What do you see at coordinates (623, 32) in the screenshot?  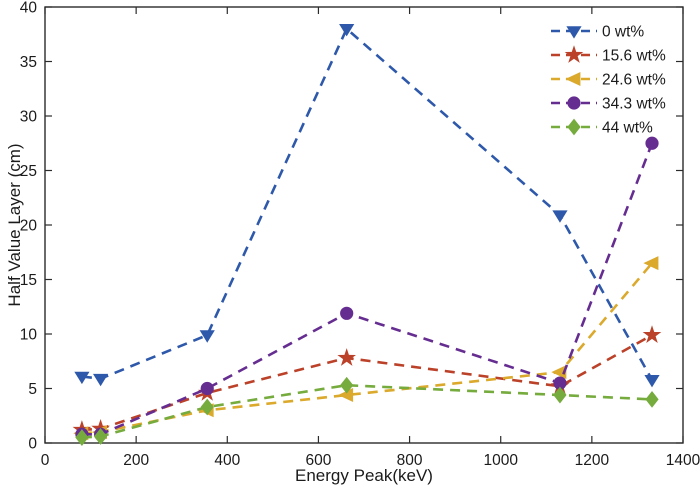 I see `legend-label: 0 wt%` at bounding box center [623, 32].